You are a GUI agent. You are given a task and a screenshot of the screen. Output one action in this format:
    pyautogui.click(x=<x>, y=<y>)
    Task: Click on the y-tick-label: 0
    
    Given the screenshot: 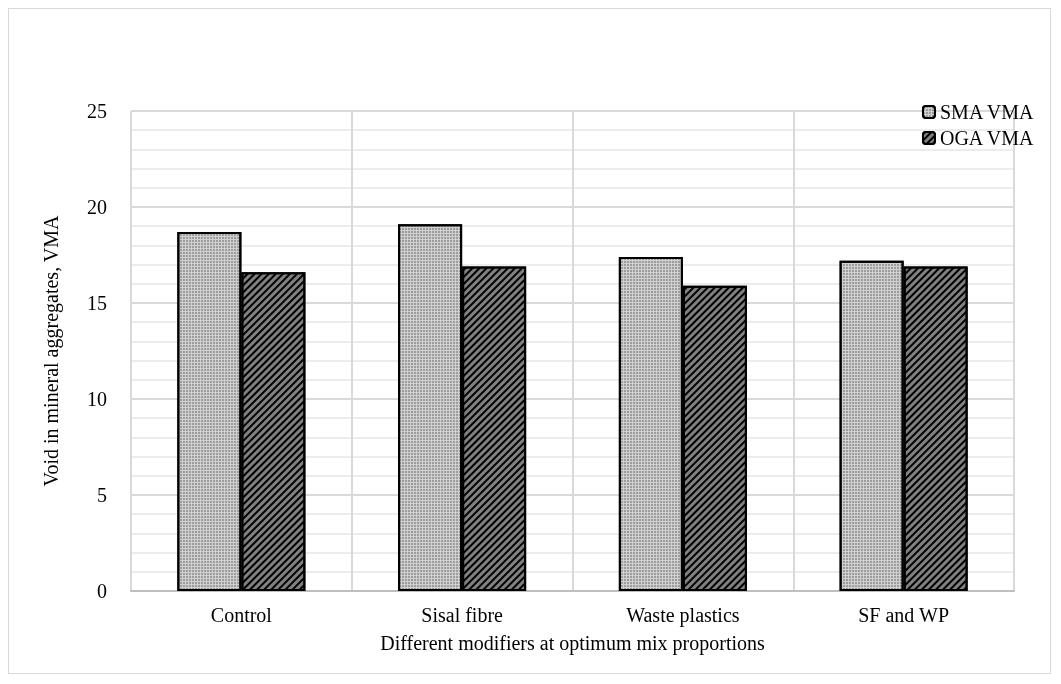 What is the action you would take?
    pyautogui.click(x=102, y=591)
    